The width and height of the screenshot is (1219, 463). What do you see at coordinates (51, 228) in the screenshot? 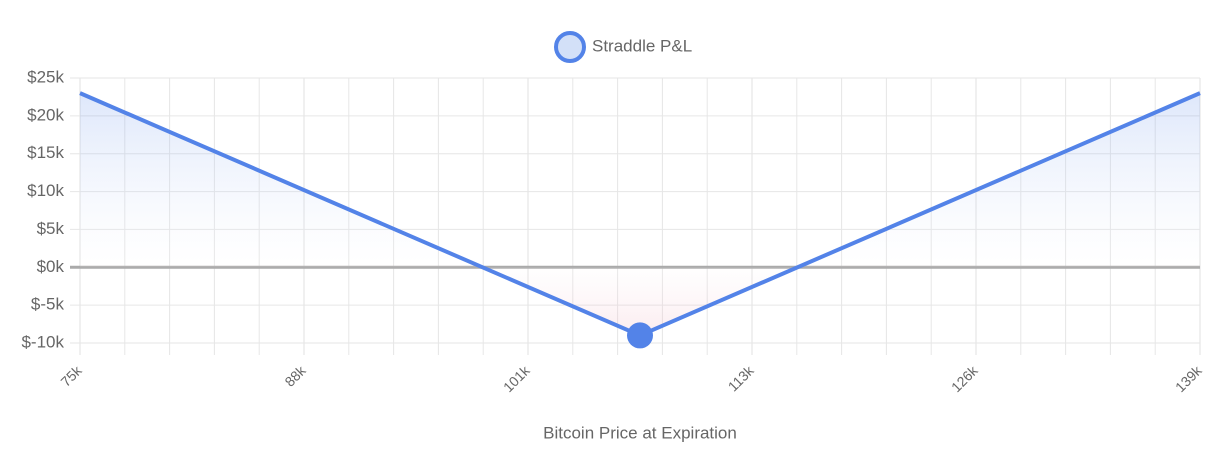
I see `y-tick-label: $5k` at bounding box center [51, 228].